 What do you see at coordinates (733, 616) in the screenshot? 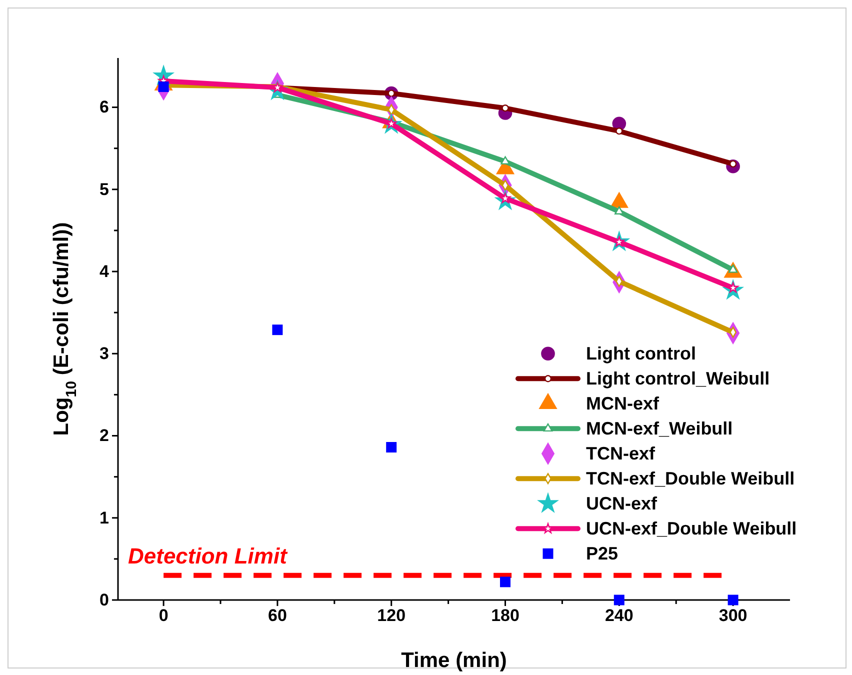
I see `x-tick-label: 300` at bounding box center [733, 616].